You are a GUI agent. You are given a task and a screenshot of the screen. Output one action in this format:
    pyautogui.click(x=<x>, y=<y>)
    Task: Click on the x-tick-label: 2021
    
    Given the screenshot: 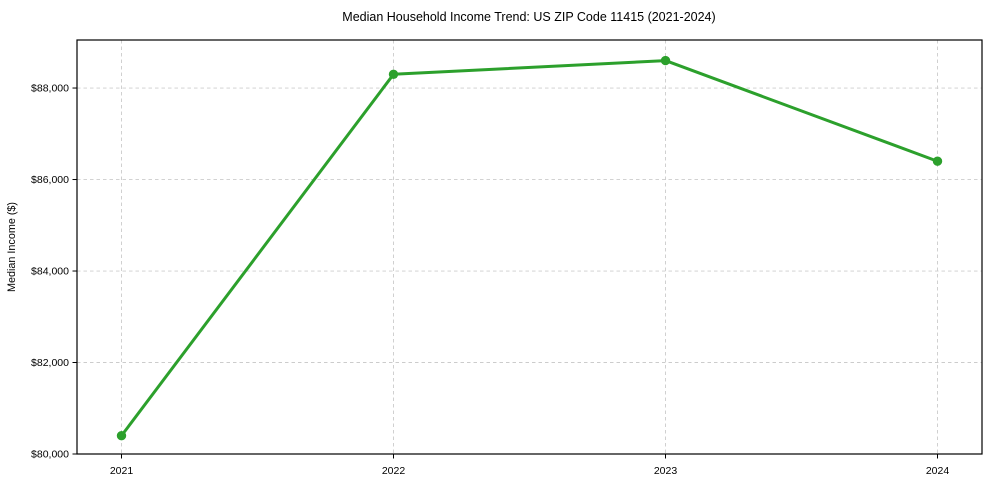 What is the action you would take?
    pyautogui.click(x=122, y=471)
    